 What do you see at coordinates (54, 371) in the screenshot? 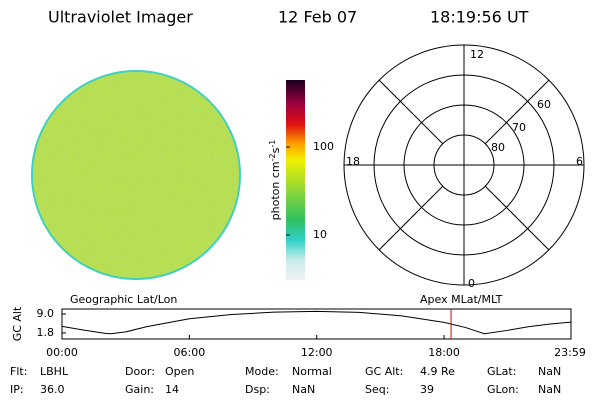
I see `field-value: LBHL` at bounding box center [54, 371].